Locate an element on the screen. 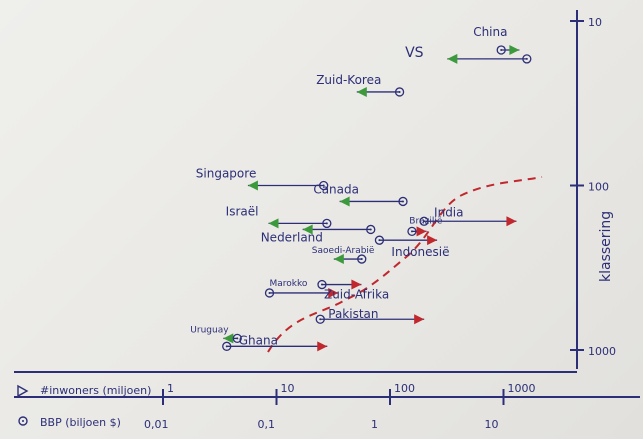  y-tick-label: 10 is located at coordinates (595, 22).